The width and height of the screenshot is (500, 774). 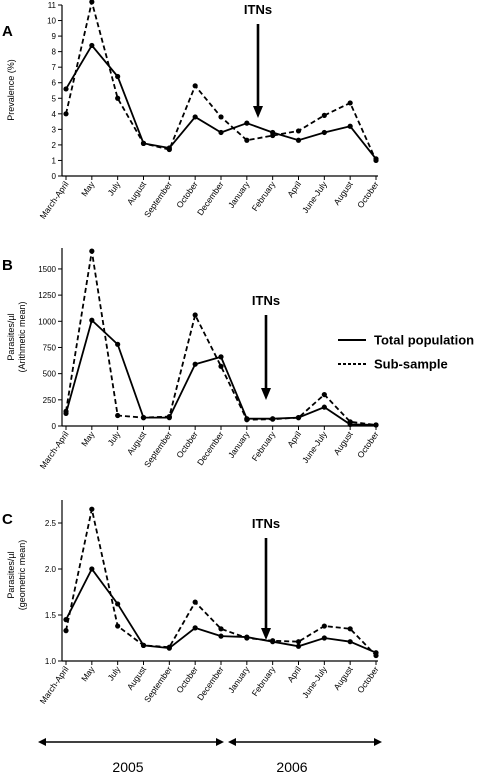 I want to click on y-tick-label: 7, so click(x=54, y=67).